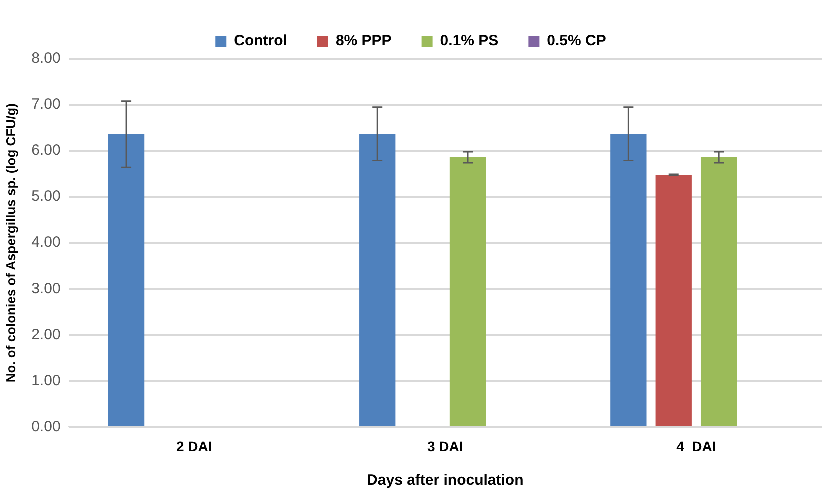 The image size is (832, 494). I want to click on y-tick-label: 7.00, so click(46, 105).